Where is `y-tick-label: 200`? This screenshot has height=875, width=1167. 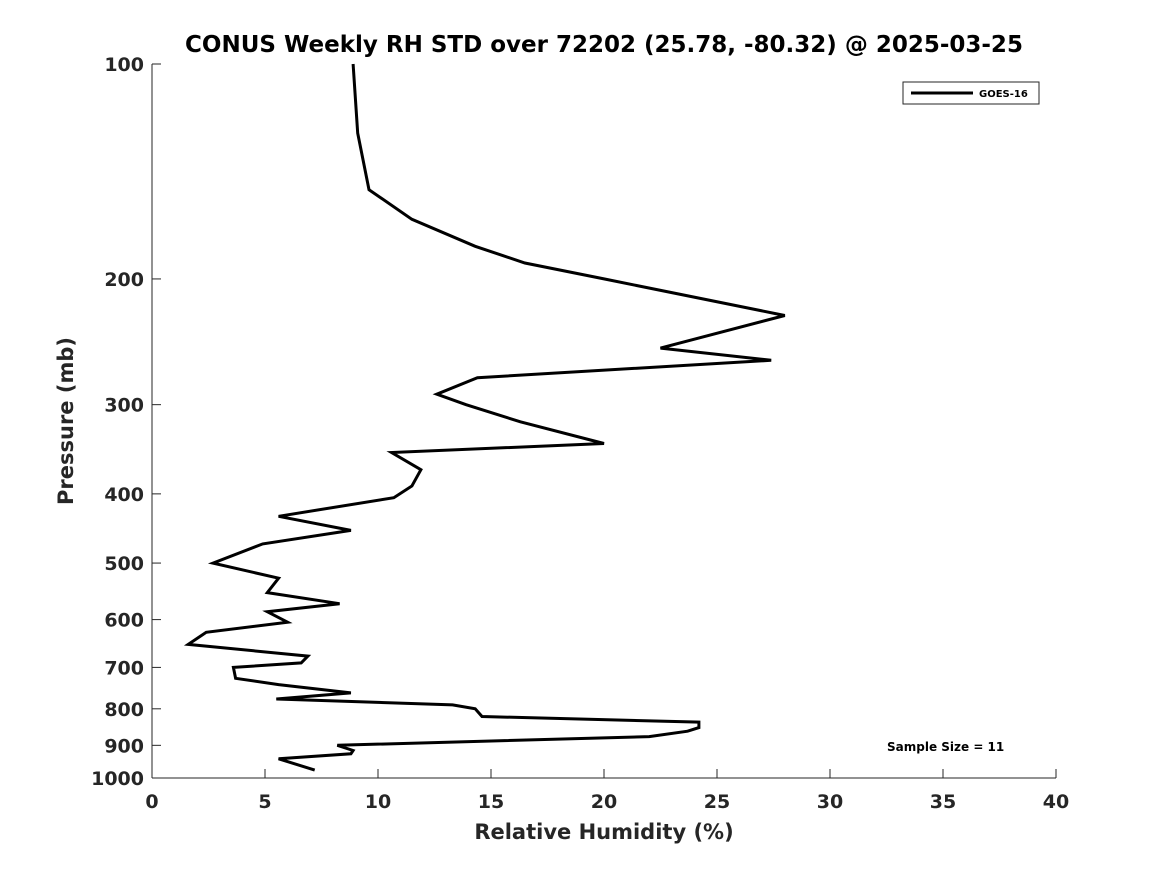 y-tick-label: 200 is located at coordinates (124, 280).